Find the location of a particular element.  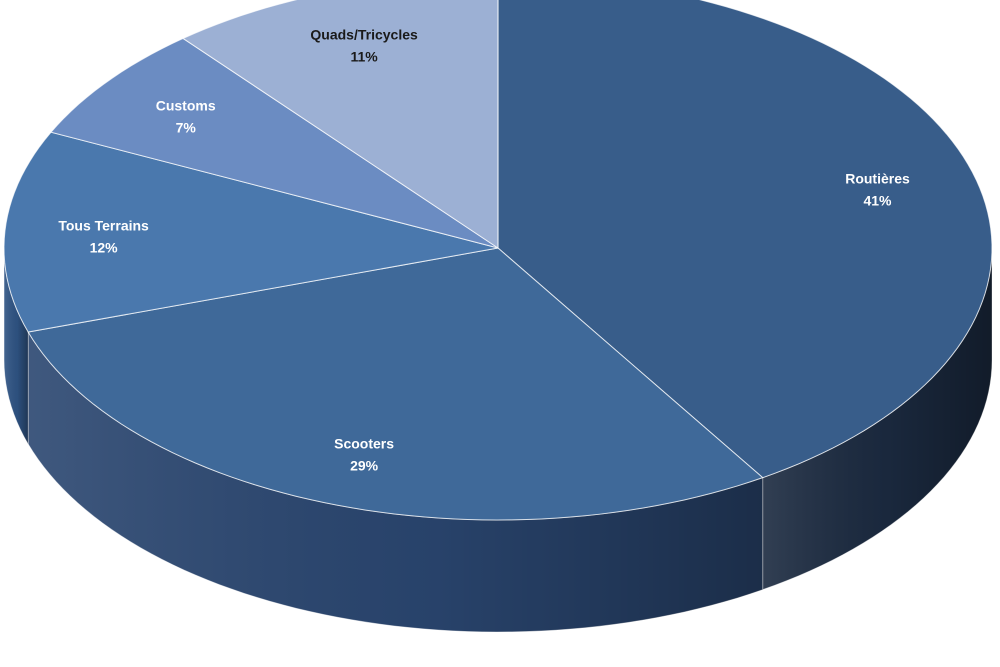

slice-label-scooters: Scooters 29% is located at coordinates (364, 455).